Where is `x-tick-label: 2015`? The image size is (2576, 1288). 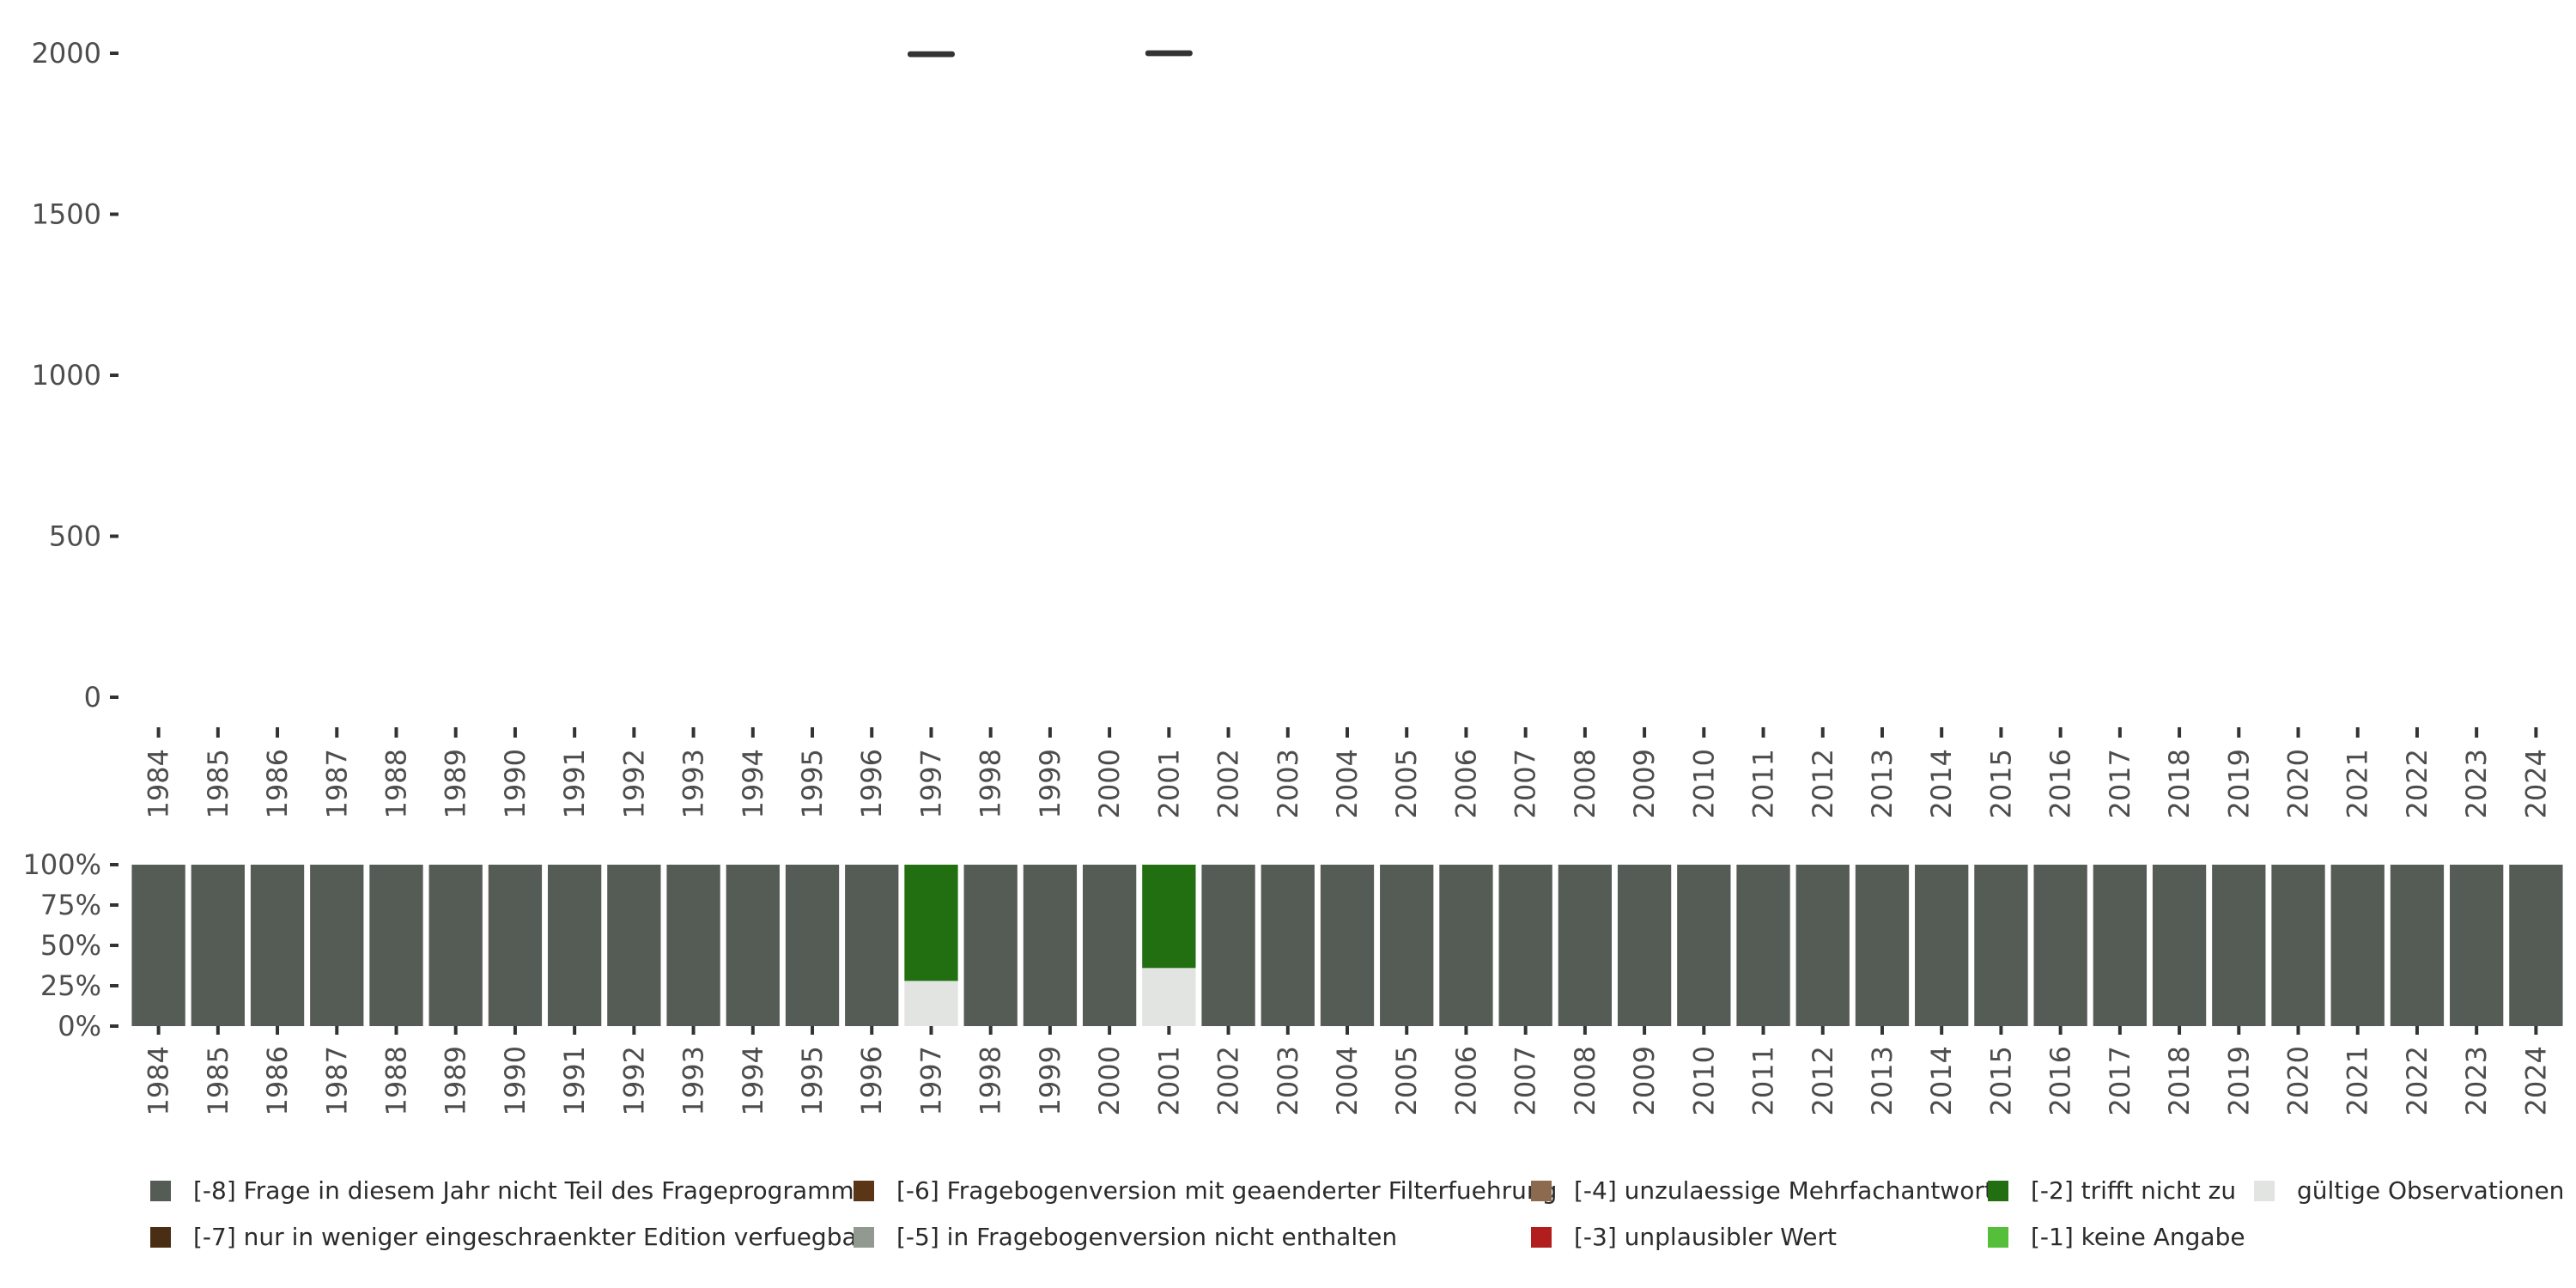 x-tick-label: 2015 is located at coordinates (2001, 783).